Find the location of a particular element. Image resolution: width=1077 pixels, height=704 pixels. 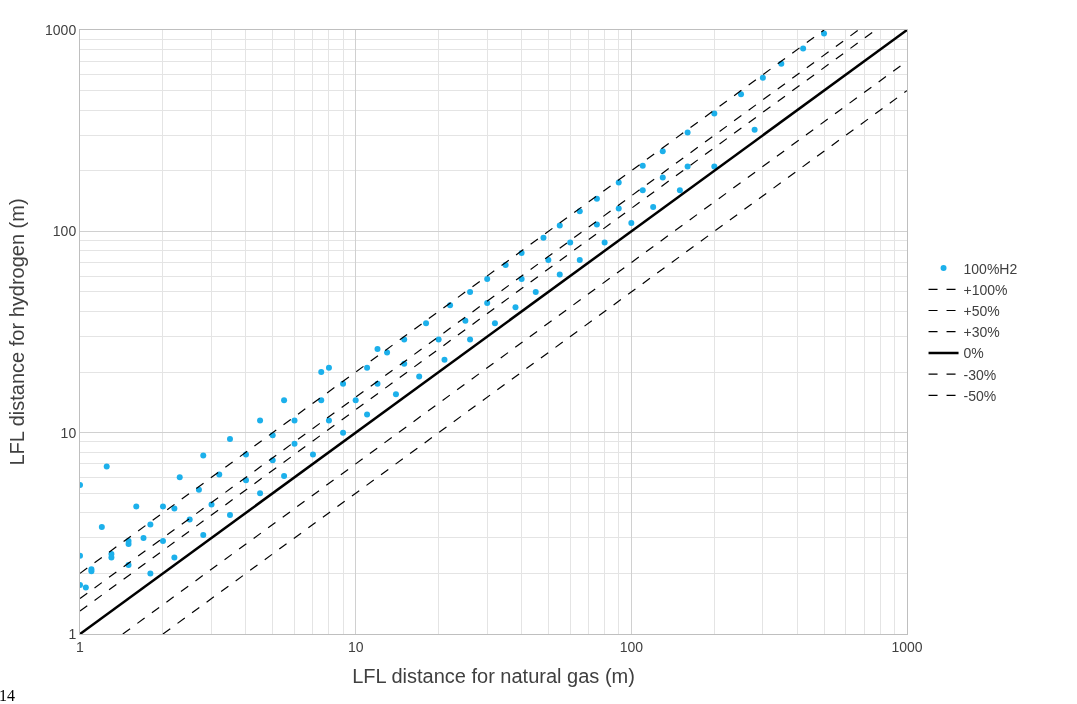

x-tick-label: 1000 is located at coordinates (907, 646).